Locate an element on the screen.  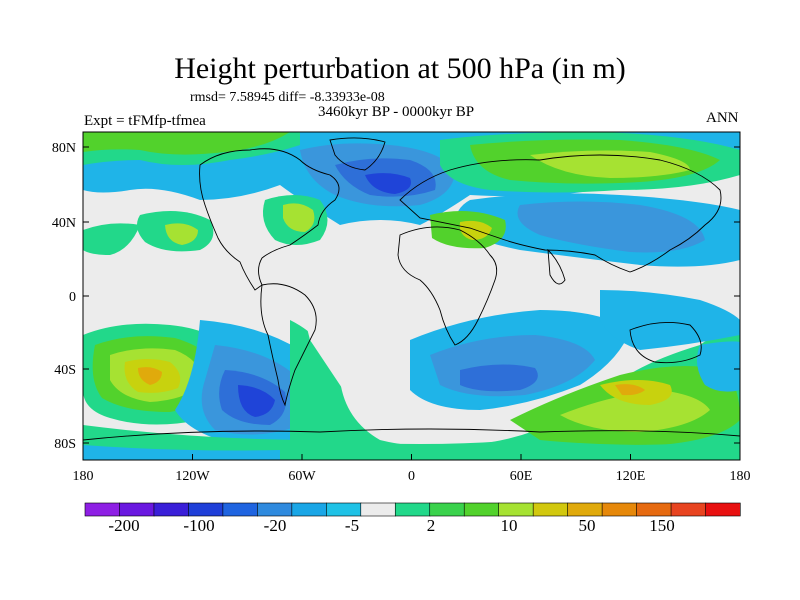
colorbar-label: 50 is located at coordinates (587, 525).